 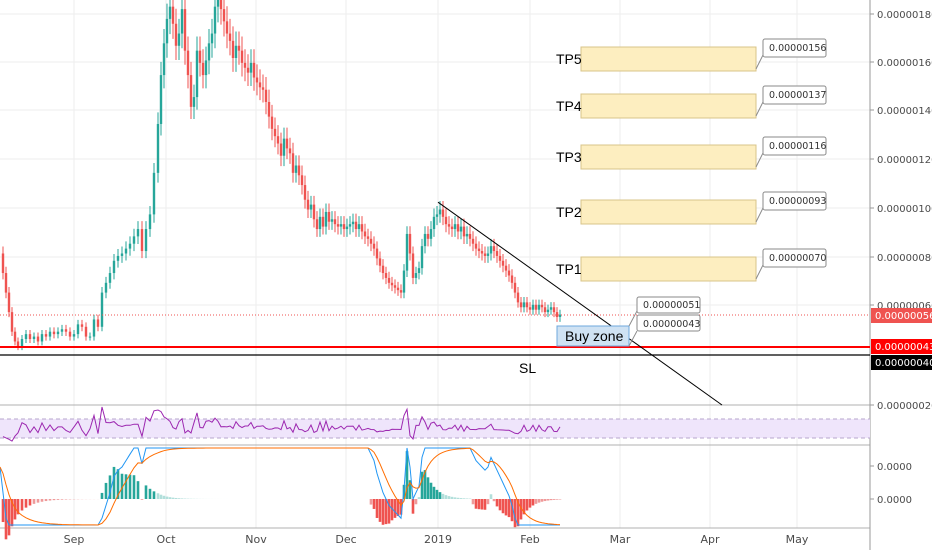 What do you see at coordinates (894, 500) in the screenshot?
I see `oscillator-axis-label: 0.0000` at bounding box center [894, 500].